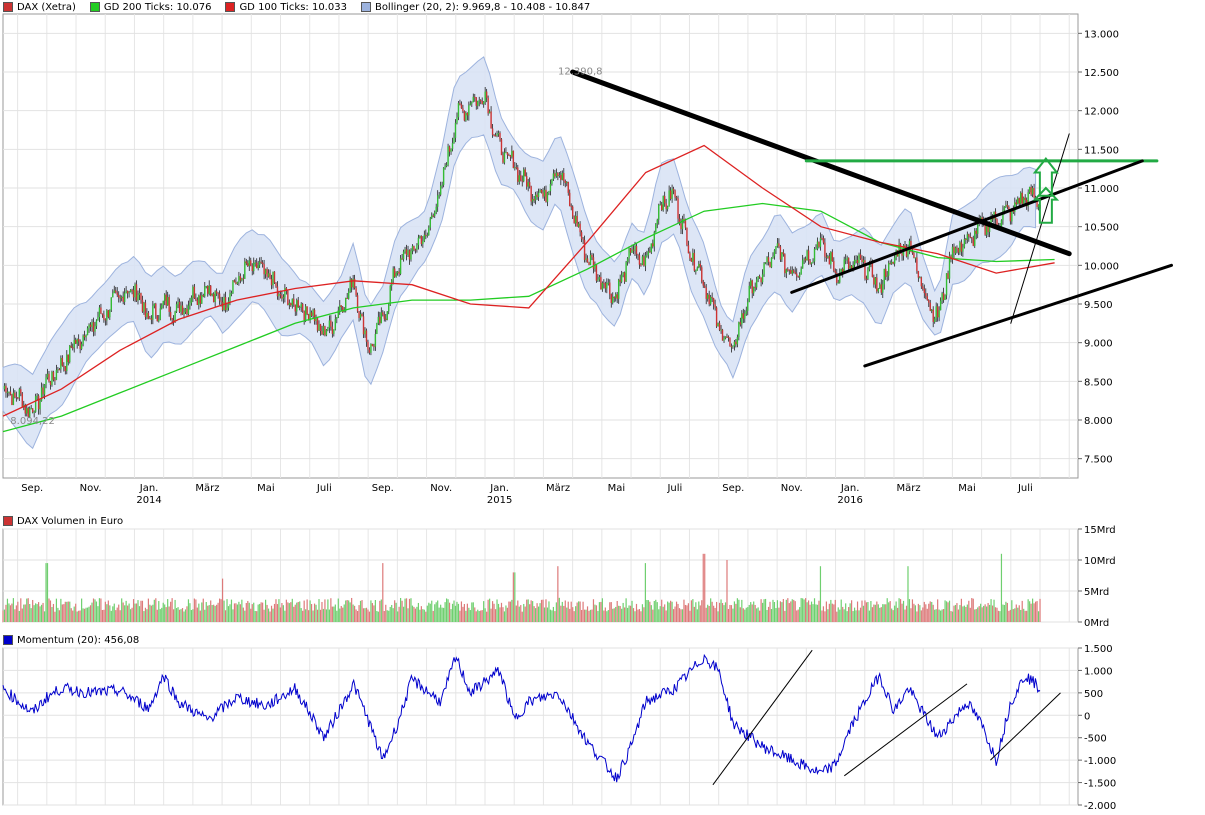 The image size is (1205, 815). I want to click on legend-item-volume: DAX Volumen in Euro, so click(63, 521).